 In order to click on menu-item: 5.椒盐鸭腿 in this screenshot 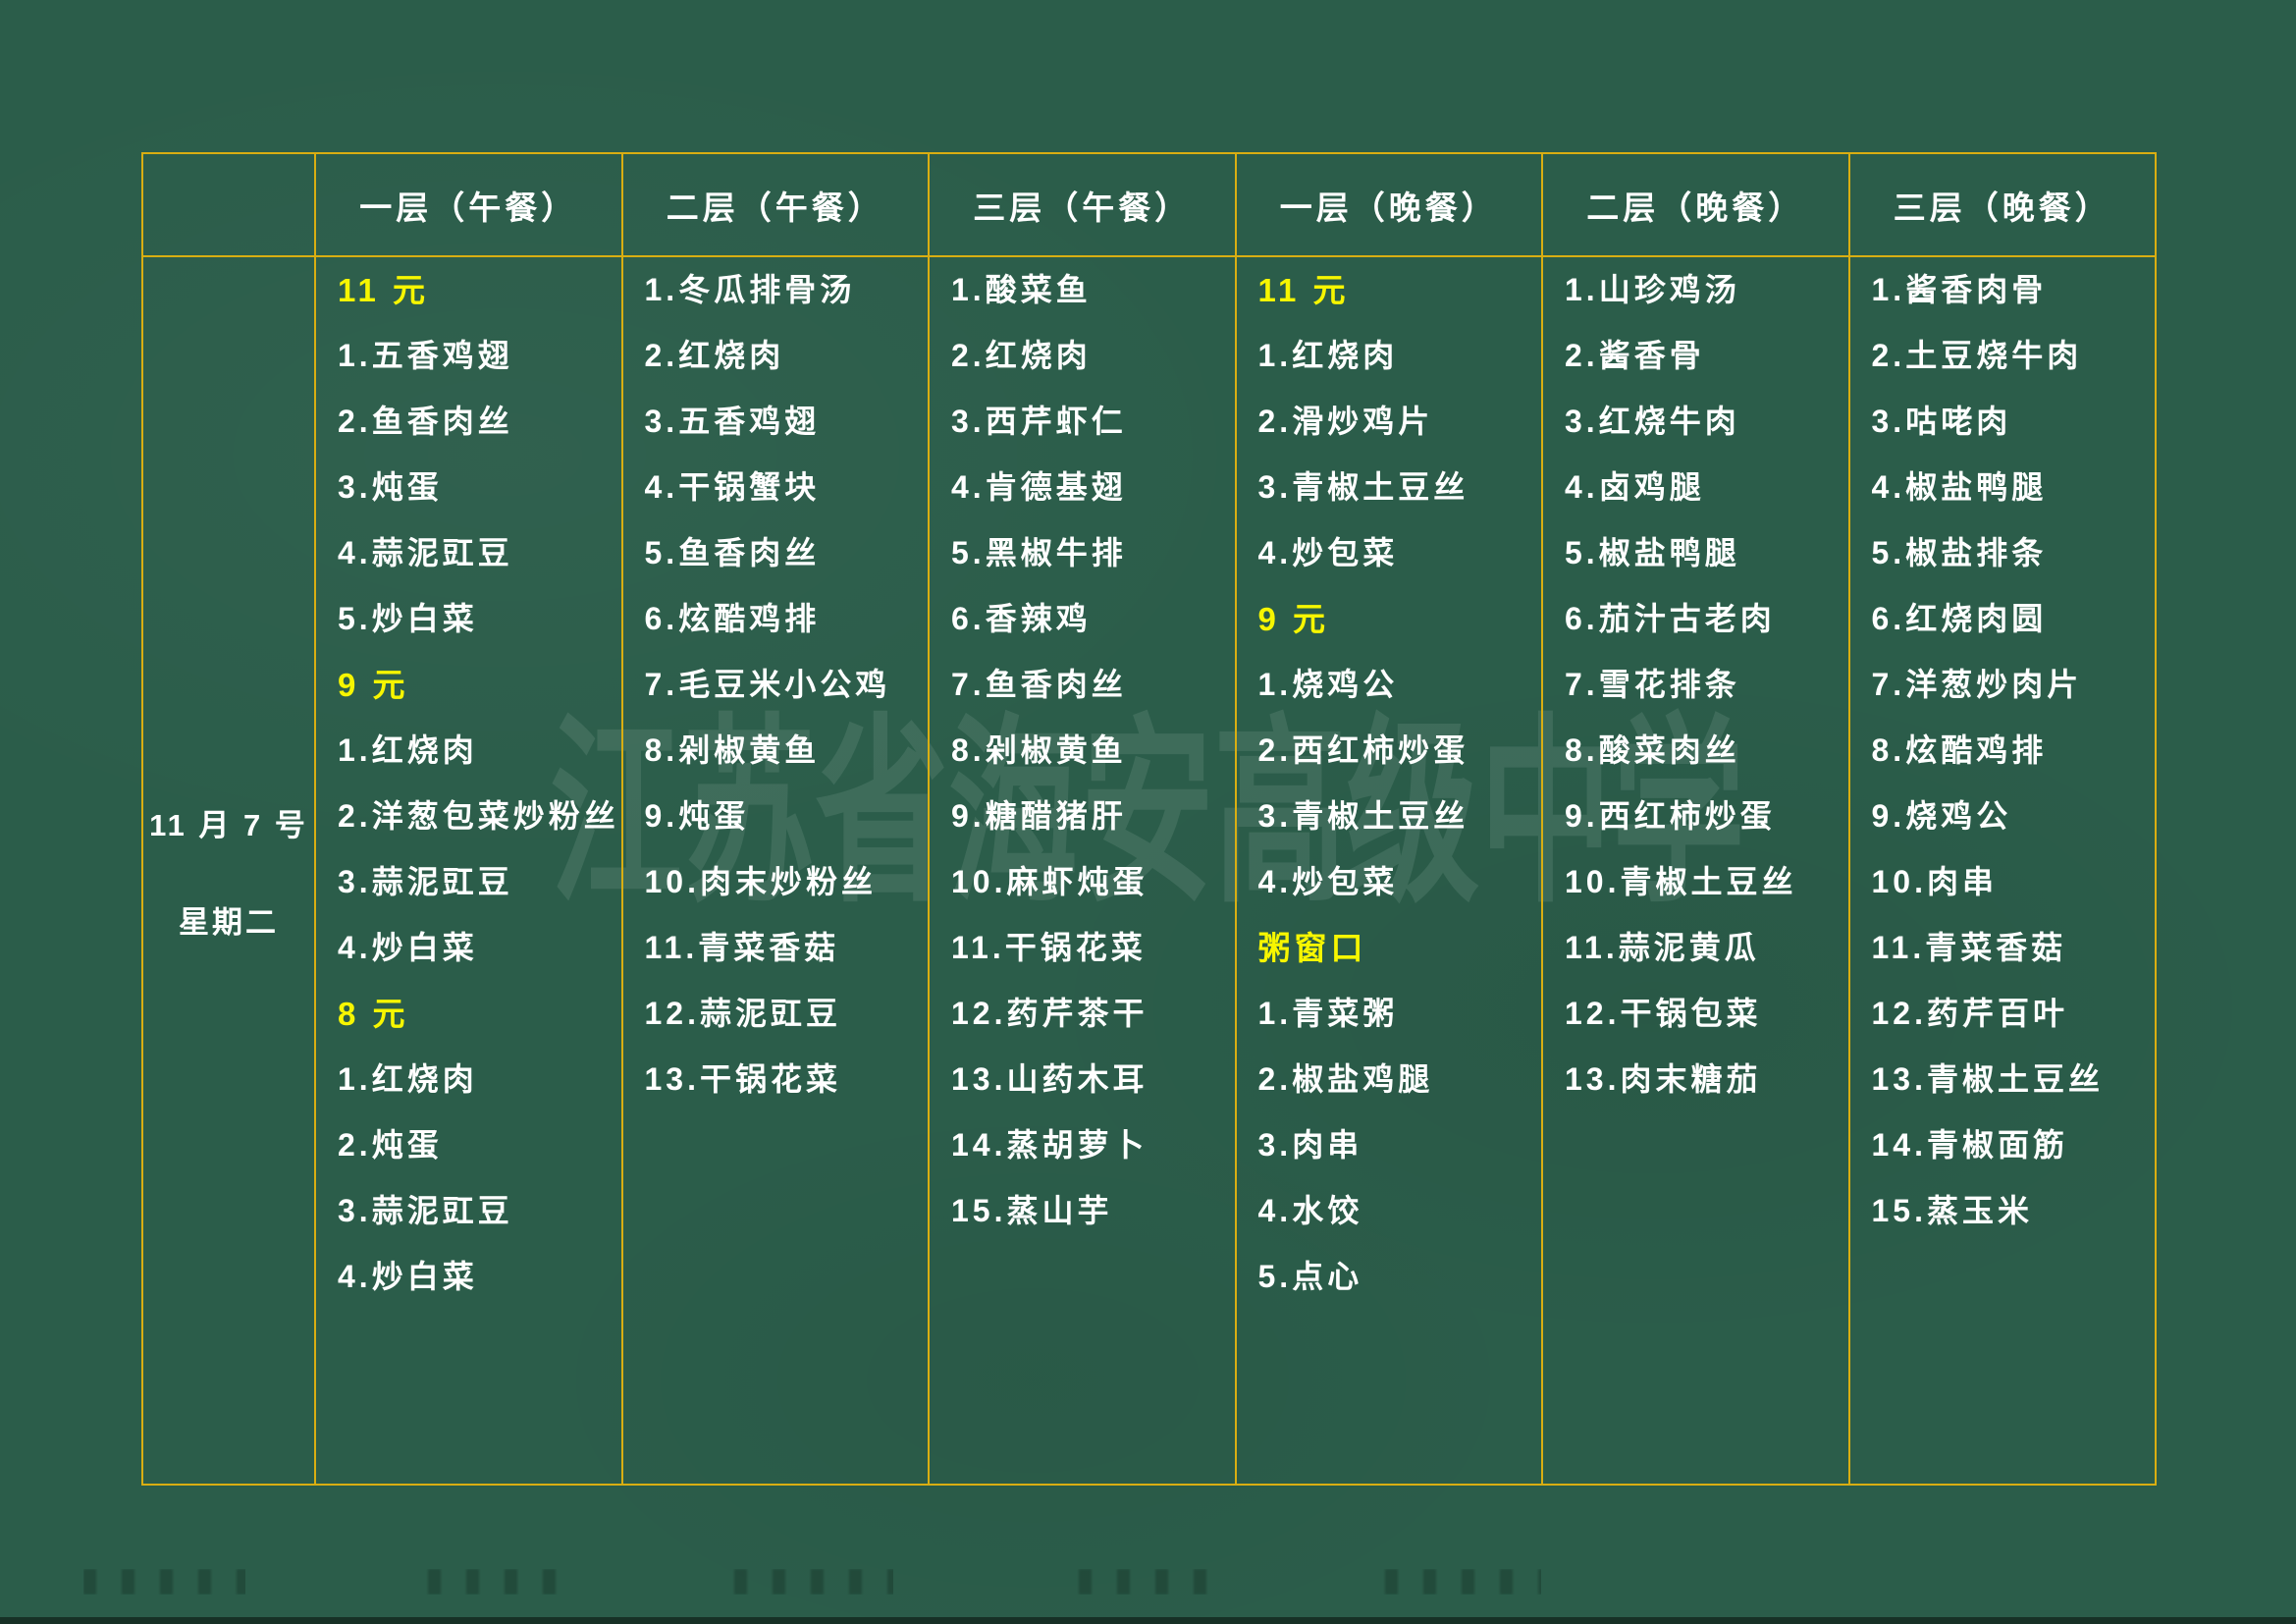, I will do `click(1652, 552)`.